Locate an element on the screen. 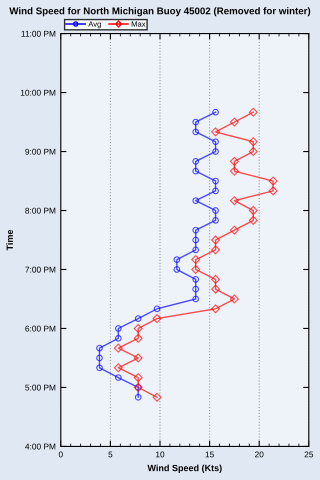 The height and width of the screenshot is (480, 320). x-tick-label: 20 is located at coordinates (259, 454).